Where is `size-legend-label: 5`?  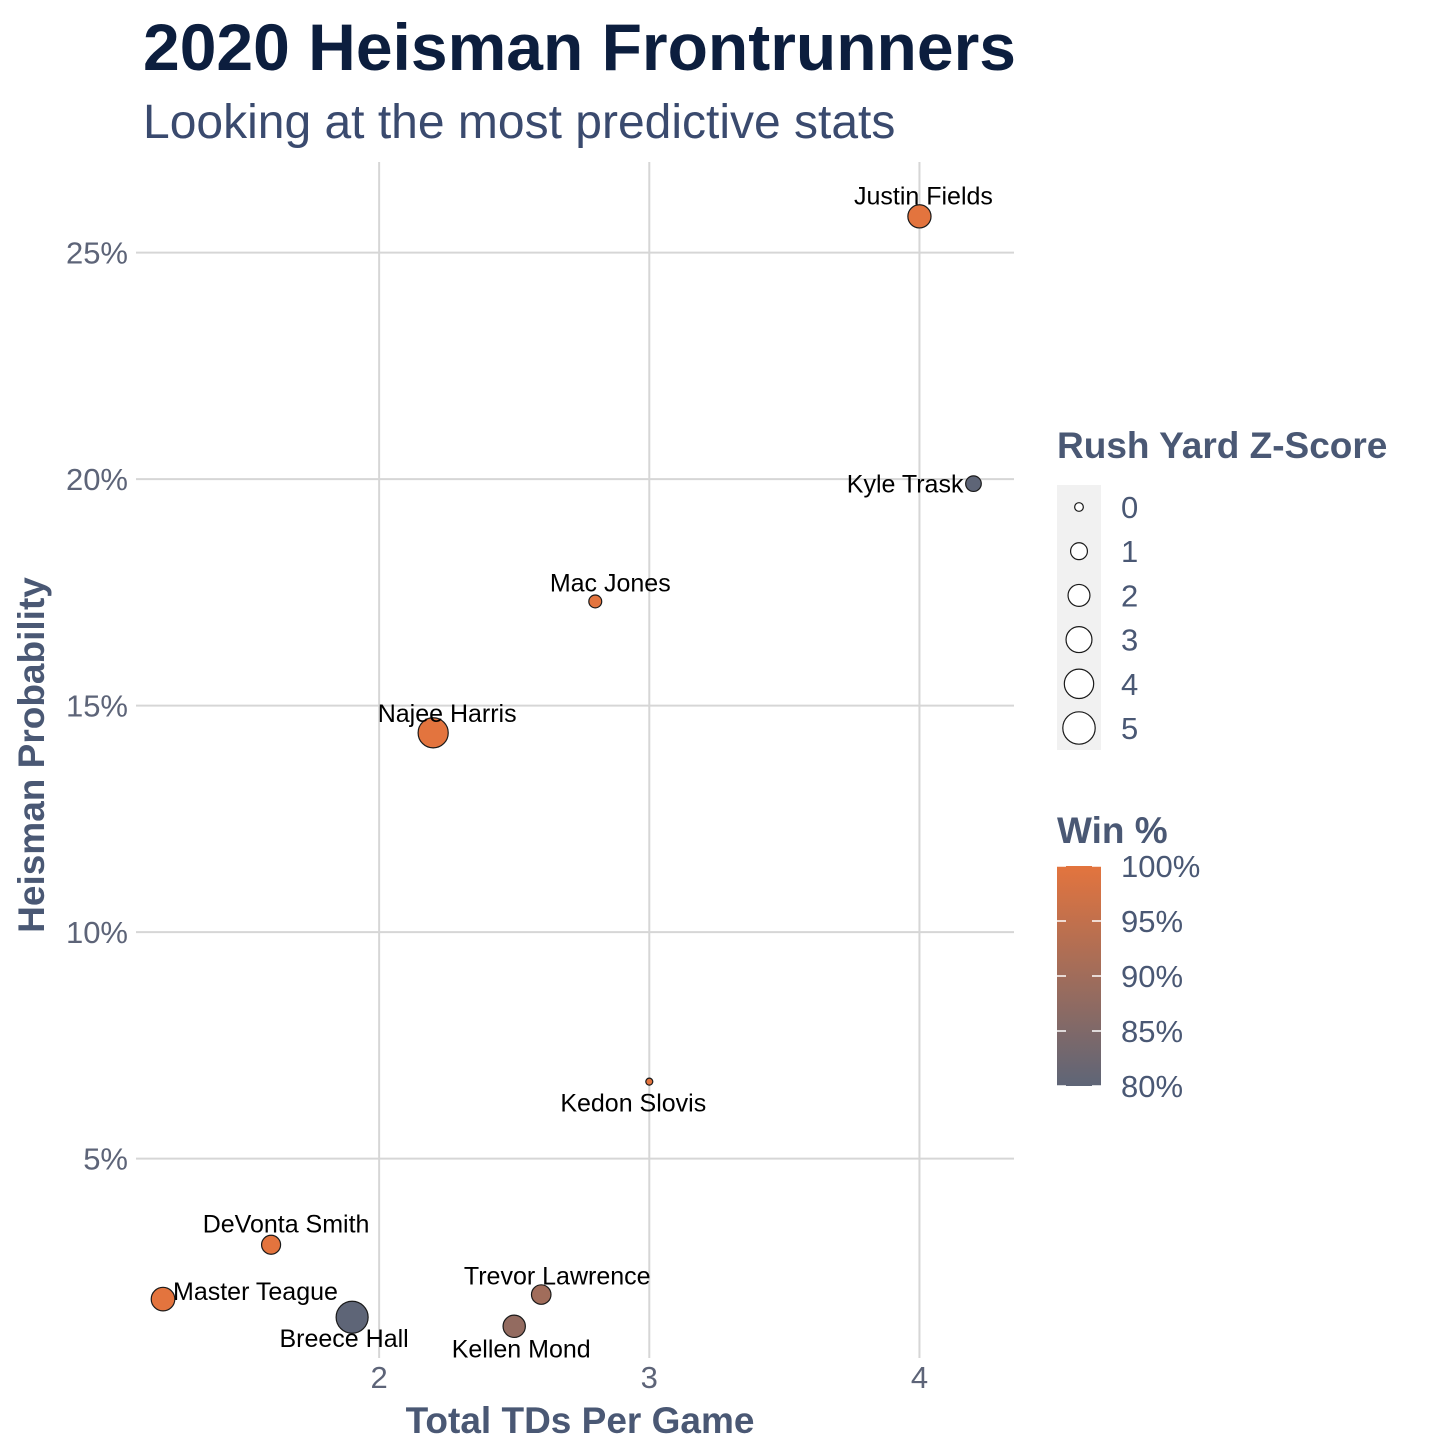 size-legend-label: 5 is located at coordinates (1129, 728).